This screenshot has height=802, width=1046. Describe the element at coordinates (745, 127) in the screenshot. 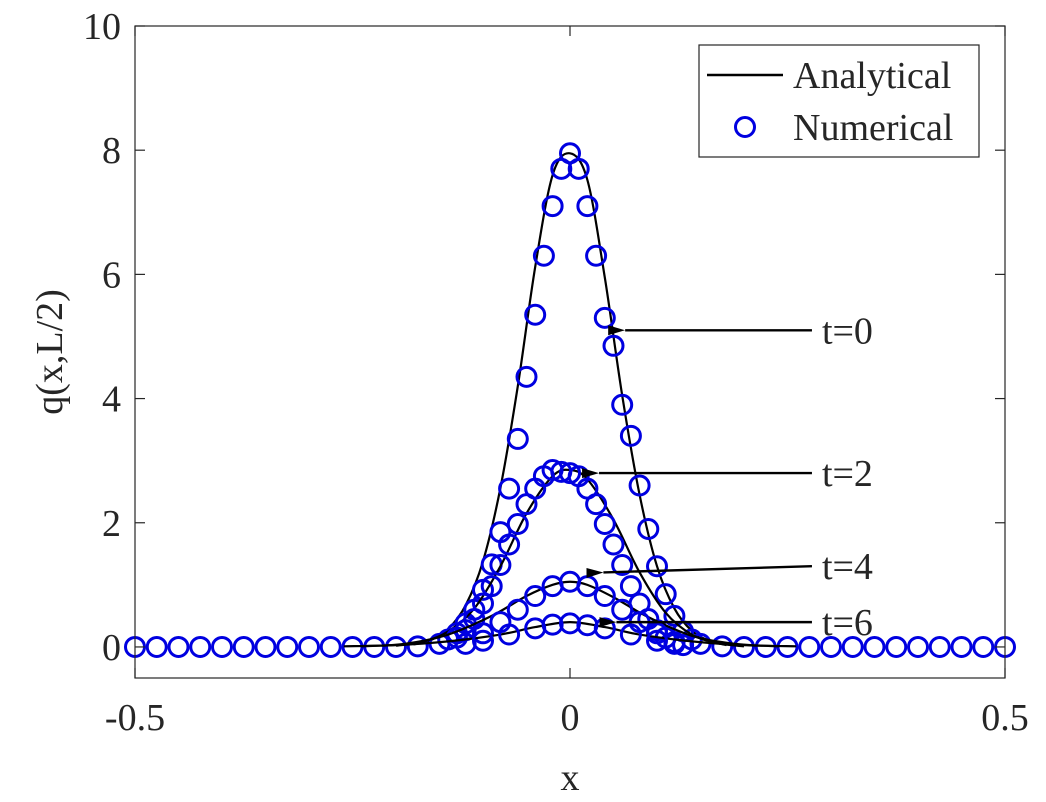

I see `legend-circle-swatch` at that location.